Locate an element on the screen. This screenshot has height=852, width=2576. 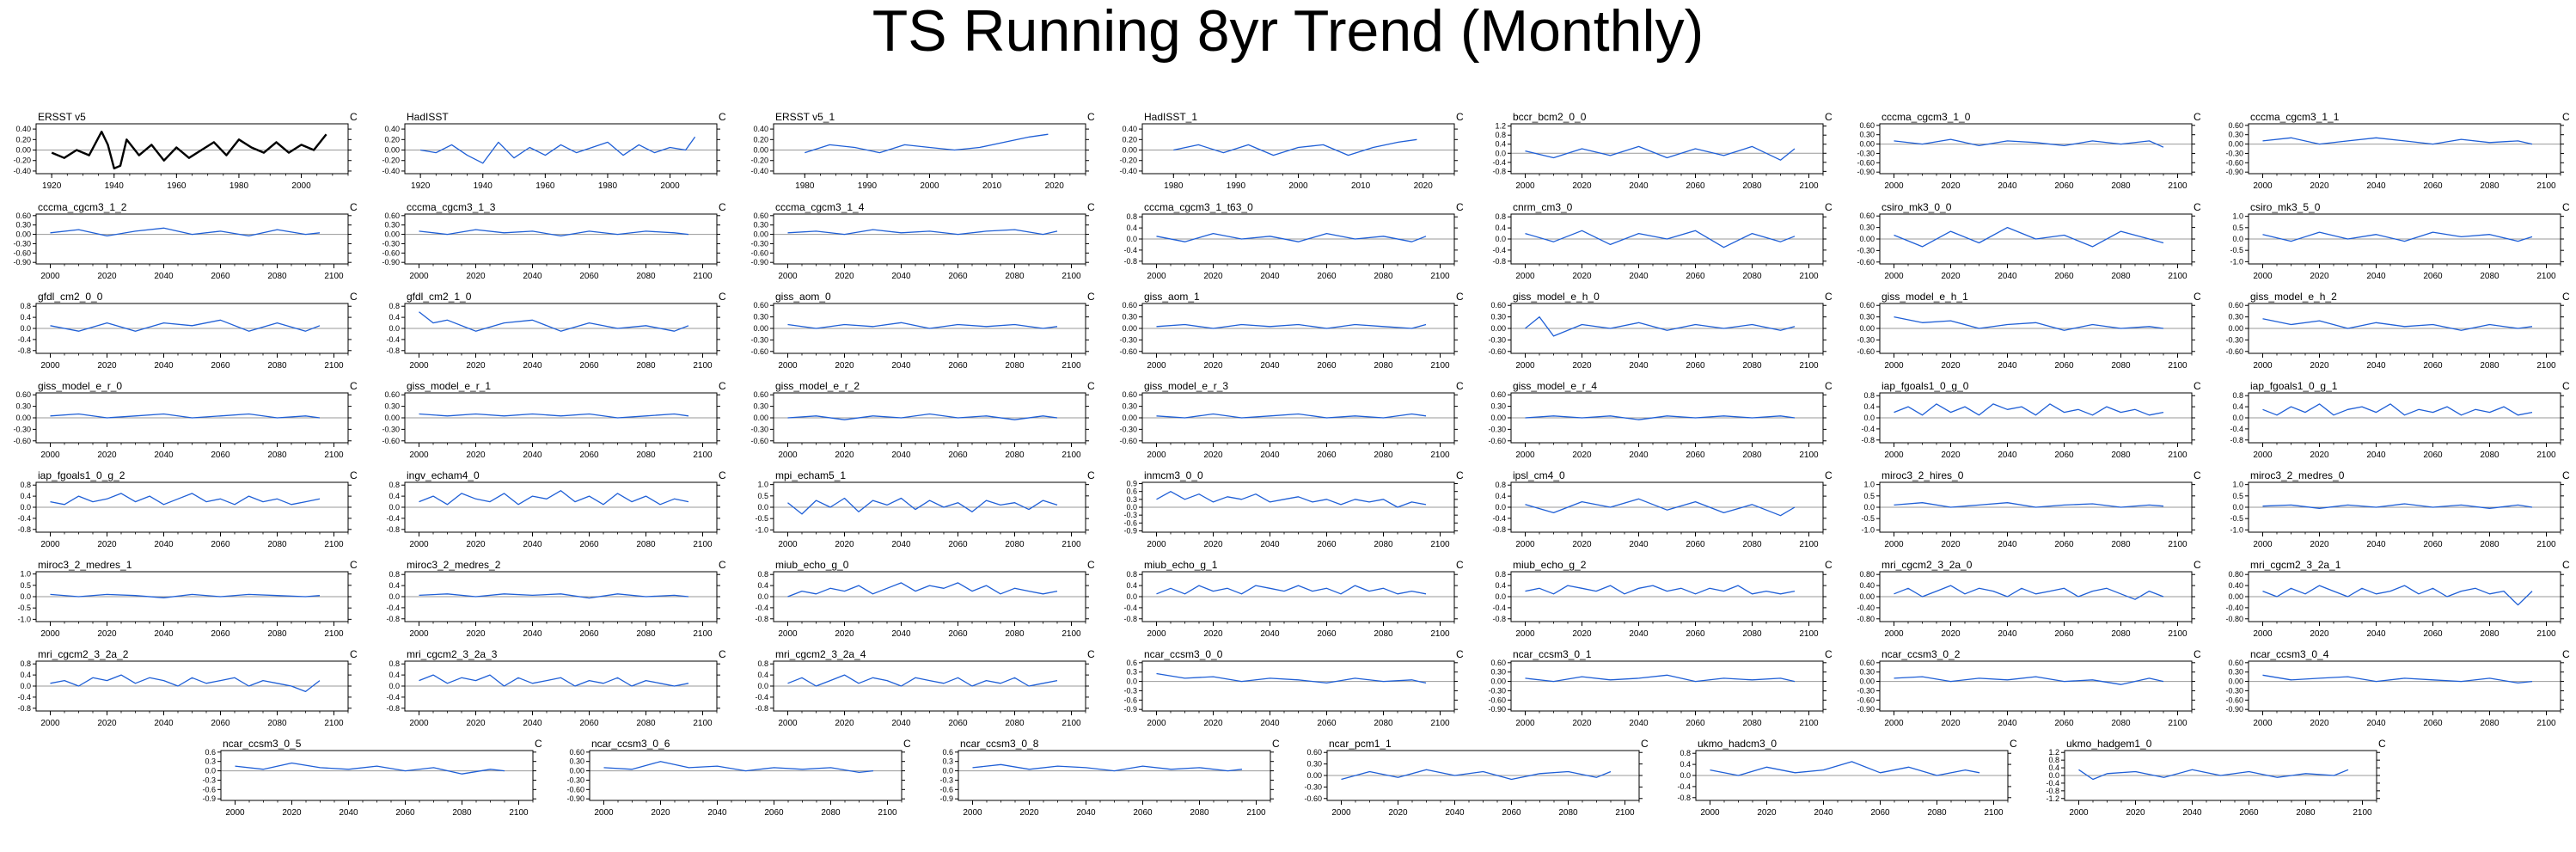
y-tick-label: 0.8 is located at coordinates (2053, 760).